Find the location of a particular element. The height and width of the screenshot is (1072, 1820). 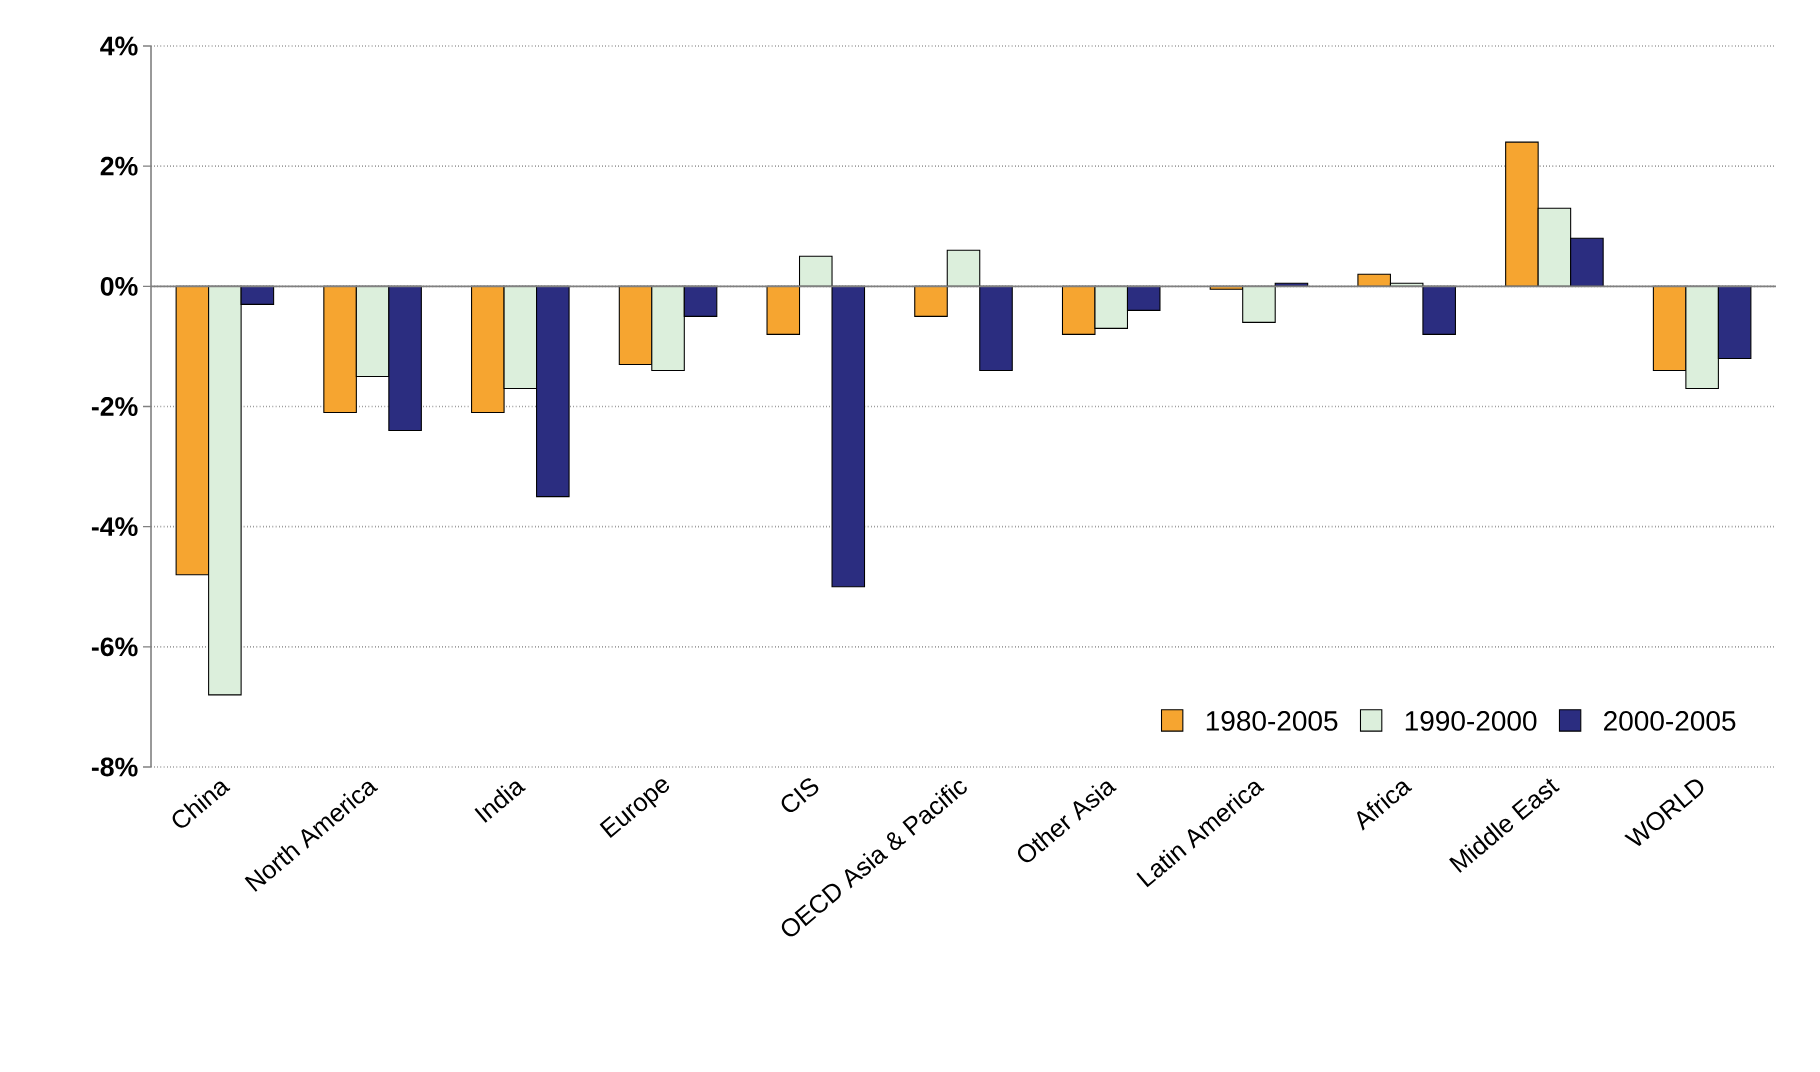

legend-label: 1990-2000 is located at coordinates (1471, 721).